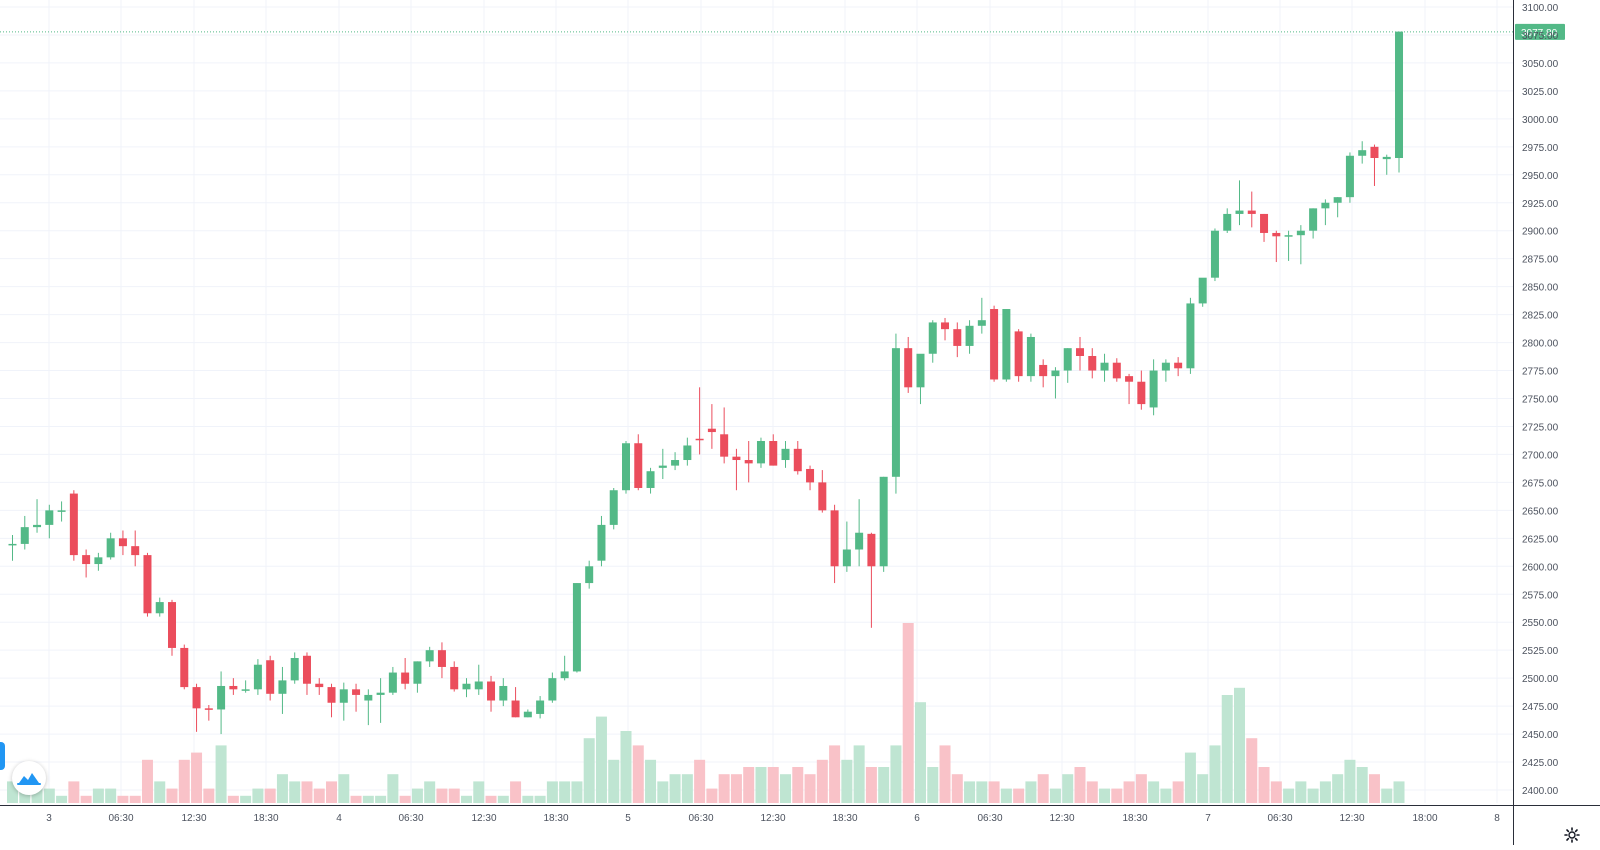 The height and width of the screenshot is (850, 1600). What do you see at coordinates (1540, 204) in the screenshot?
I see `y-tick-label: 2925.00` at bounding box center [1540, 204].